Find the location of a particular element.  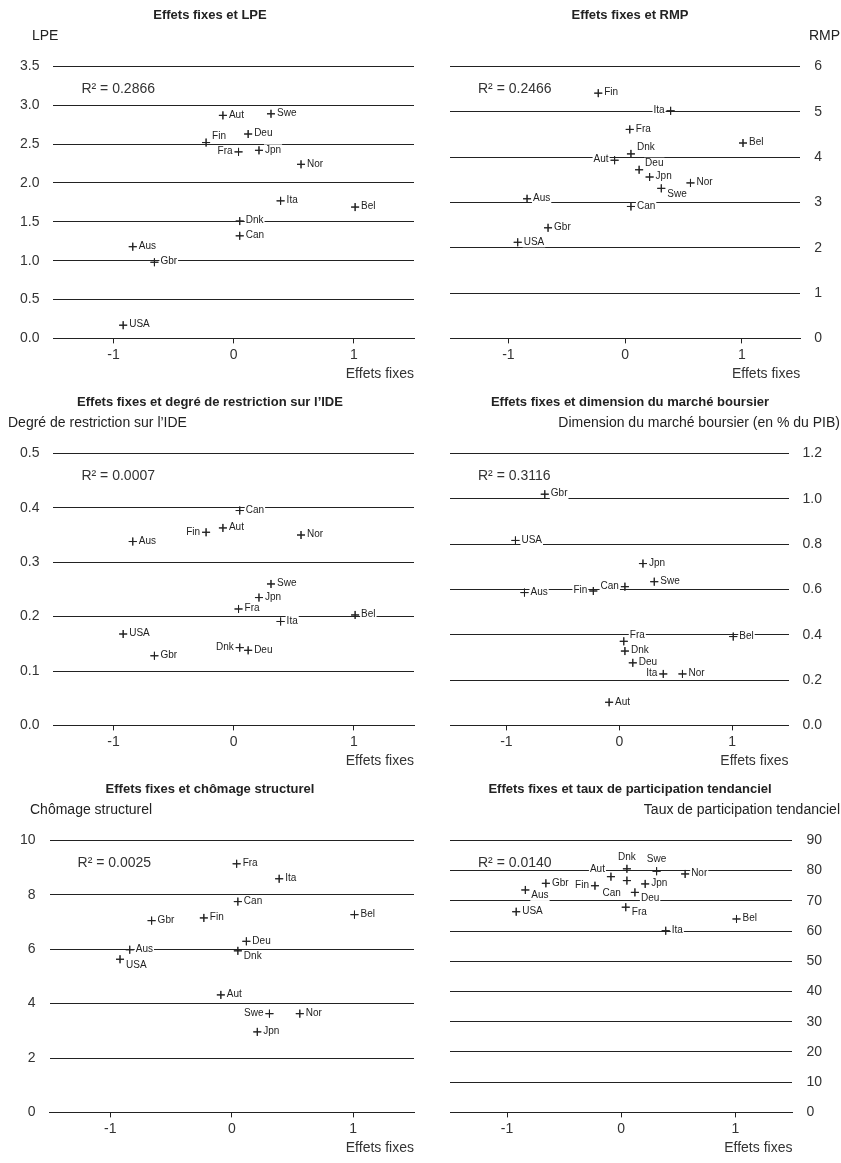

chart-title: Effets fixes et chômage structurel is located at coordinates (210, 789).